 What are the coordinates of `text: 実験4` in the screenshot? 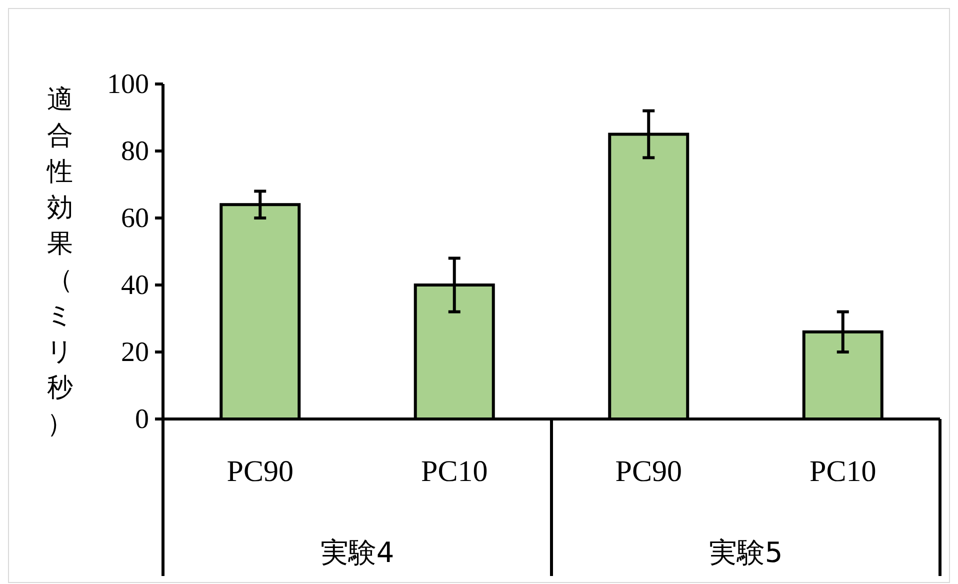 It's located at (357, 552).